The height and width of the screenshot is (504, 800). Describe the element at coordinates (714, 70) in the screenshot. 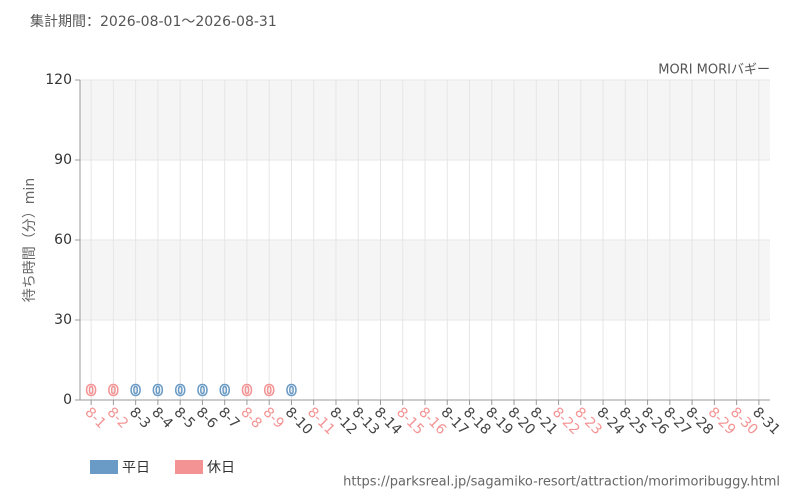

I see `series-title: MORI MORIバギー` at that location.